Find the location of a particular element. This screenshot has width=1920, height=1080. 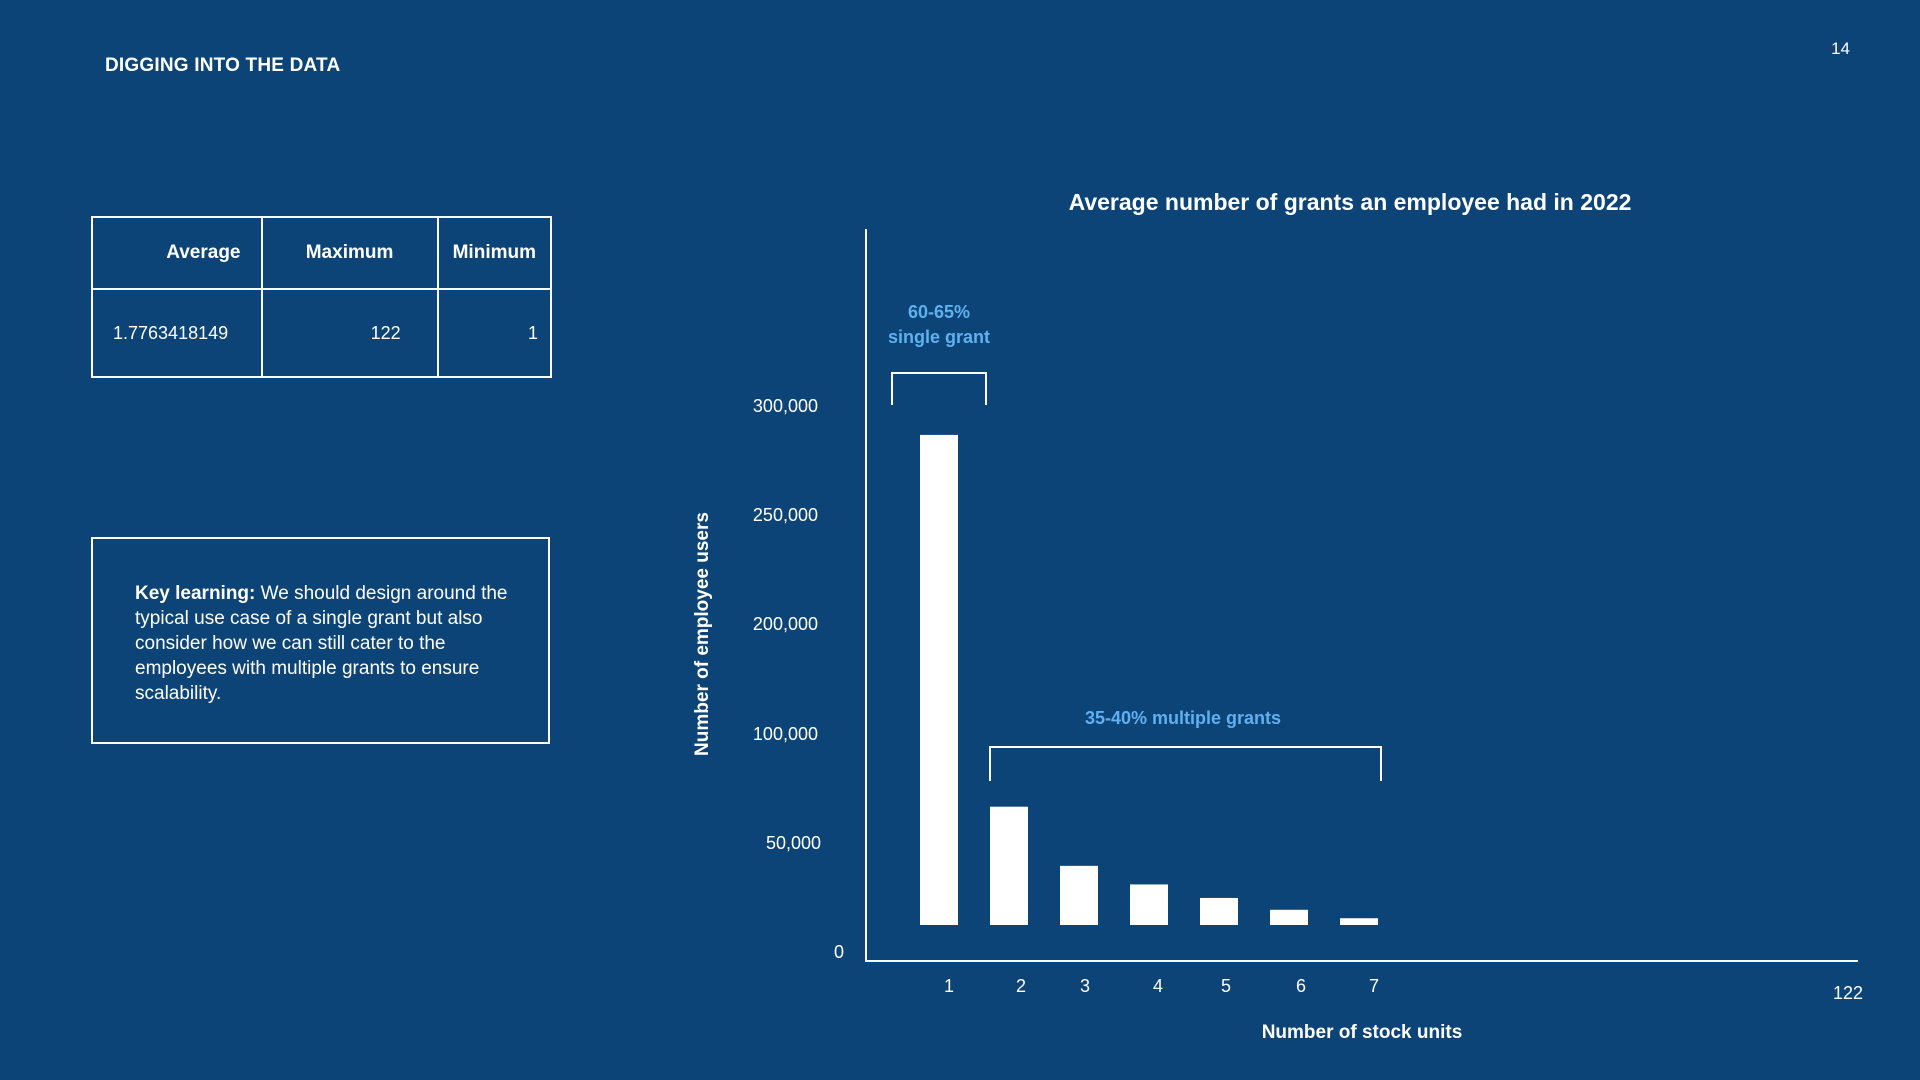

key-learning-label: Key learning: is located at coordinates (195, 593).